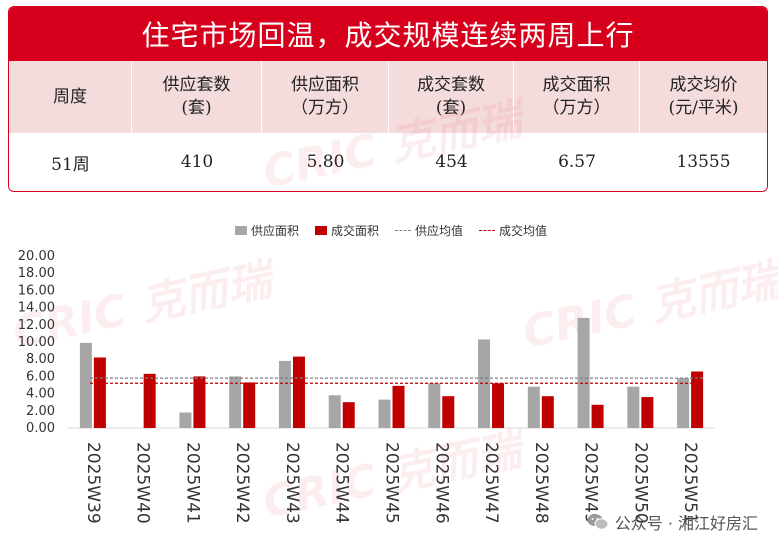  What do you see at coordinates (388, 34) in the screenshot?
I see `card-title: 住宅市场回温，成交规模连续两周上行` at bounding box center [388, 34].